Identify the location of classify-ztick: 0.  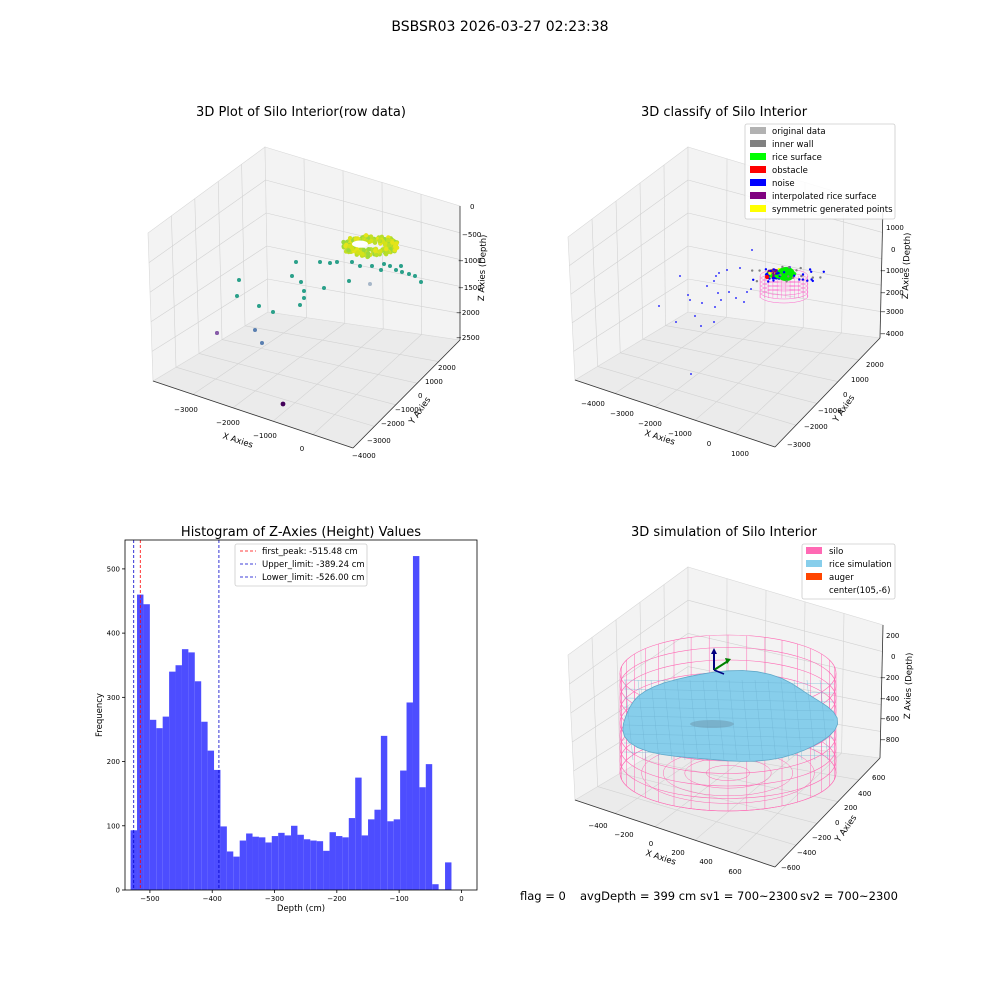
(893, 250).